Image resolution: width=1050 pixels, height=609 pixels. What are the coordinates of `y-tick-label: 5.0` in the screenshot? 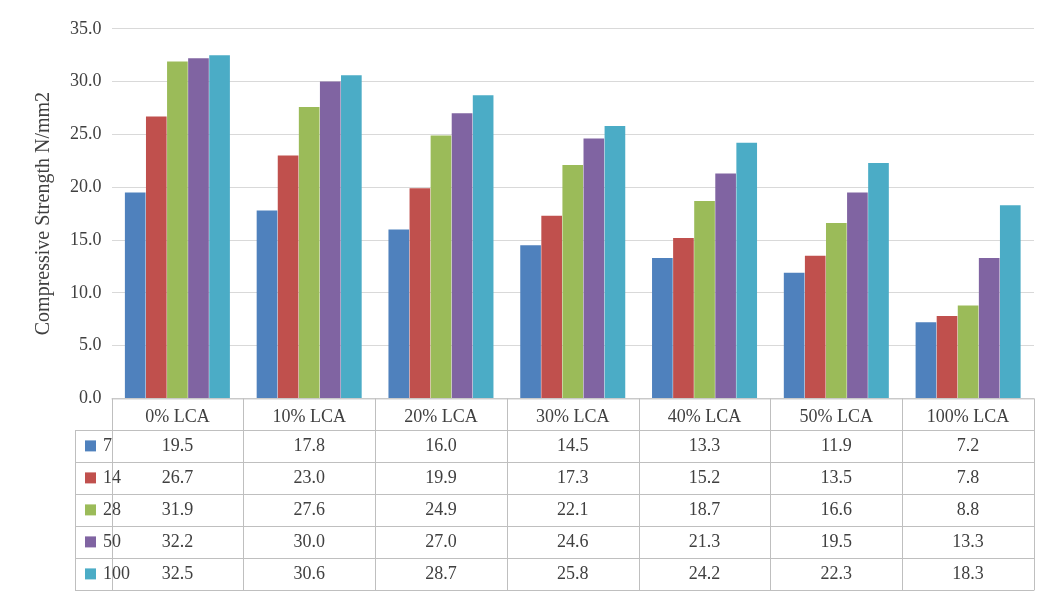 It's located at (90, 344).